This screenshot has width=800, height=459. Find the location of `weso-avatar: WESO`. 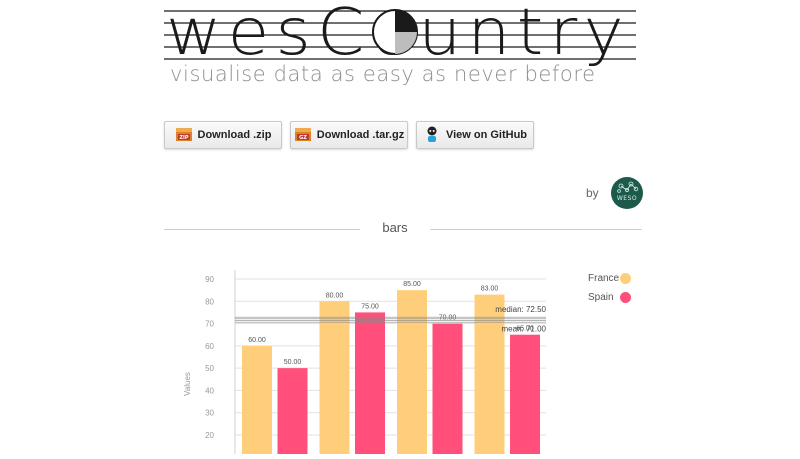

weso-avatar: WESO is located at coordinates (626, 193).